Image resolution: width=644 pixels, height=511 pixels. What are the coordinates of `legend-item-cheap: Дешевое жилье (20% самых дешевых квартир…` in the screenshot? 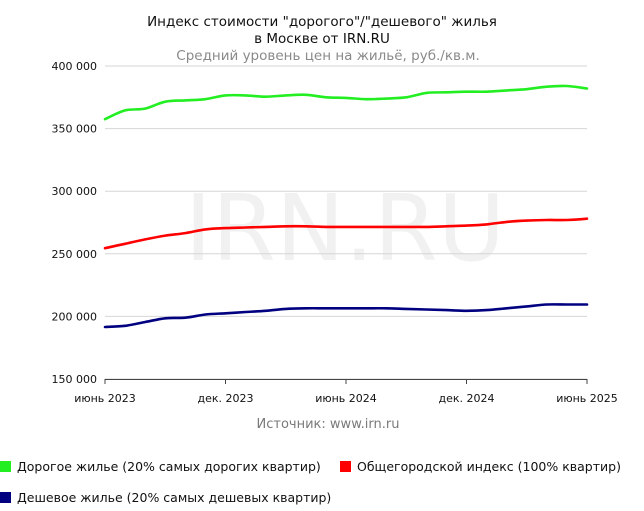 It's located at (165, 497).